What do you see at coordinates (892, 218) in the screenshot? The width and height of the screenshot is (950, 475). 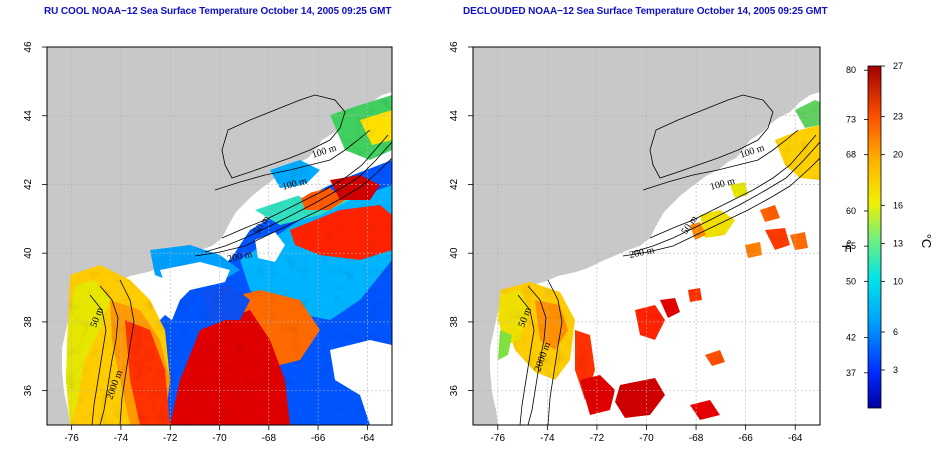 I see `celsius-scale: 27 23 20 16 13 10 6 3` at bounding box center [892, 218].